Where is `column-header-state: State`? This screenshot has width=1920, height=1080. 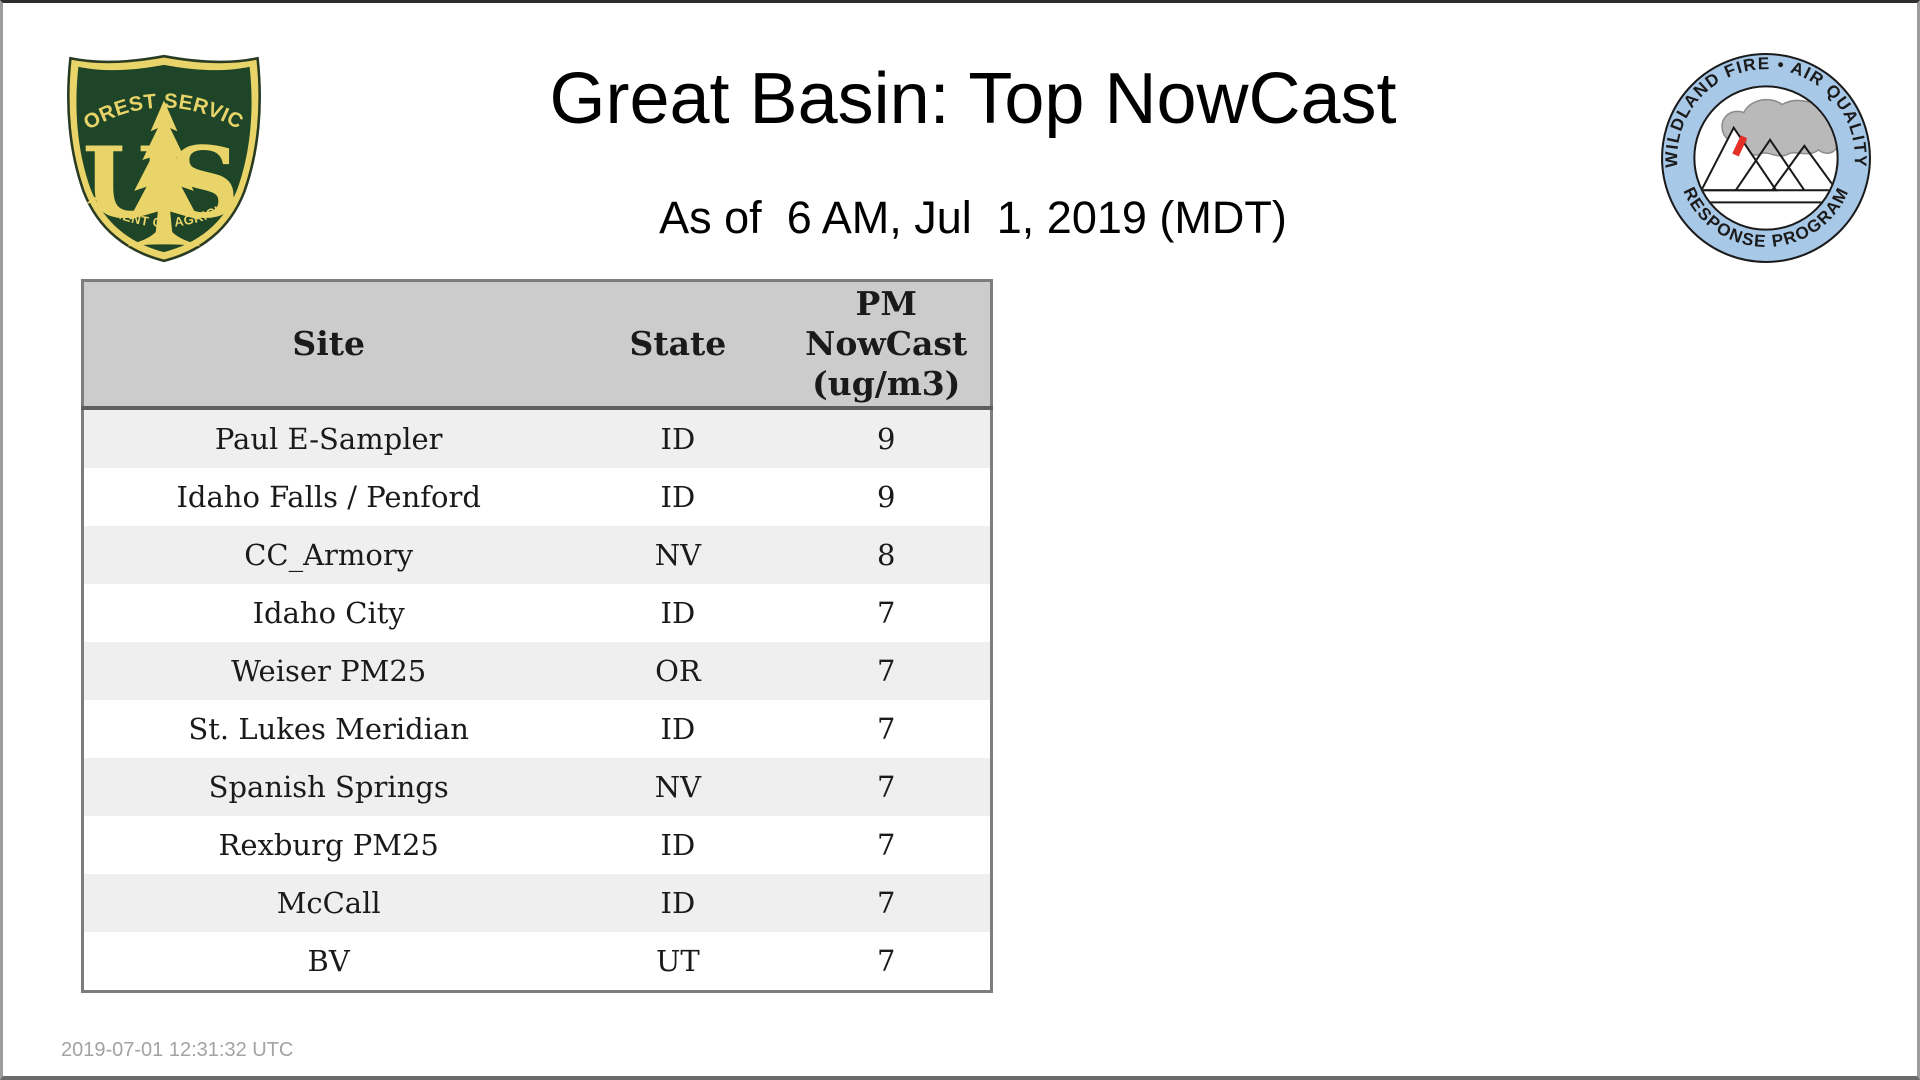 column-header-state: State is located at coordinates (678, 345).